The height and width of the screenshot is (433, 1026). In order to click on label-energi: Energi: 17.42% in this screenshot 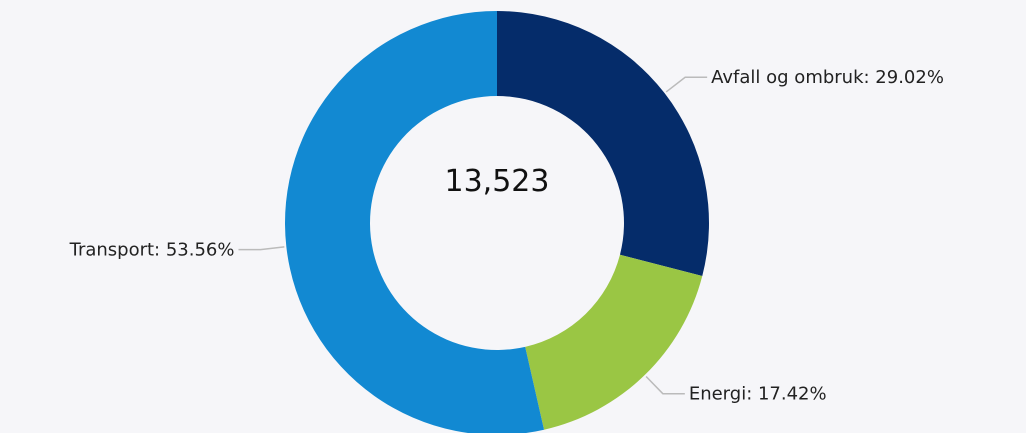, I will do `click(758, 394)`.